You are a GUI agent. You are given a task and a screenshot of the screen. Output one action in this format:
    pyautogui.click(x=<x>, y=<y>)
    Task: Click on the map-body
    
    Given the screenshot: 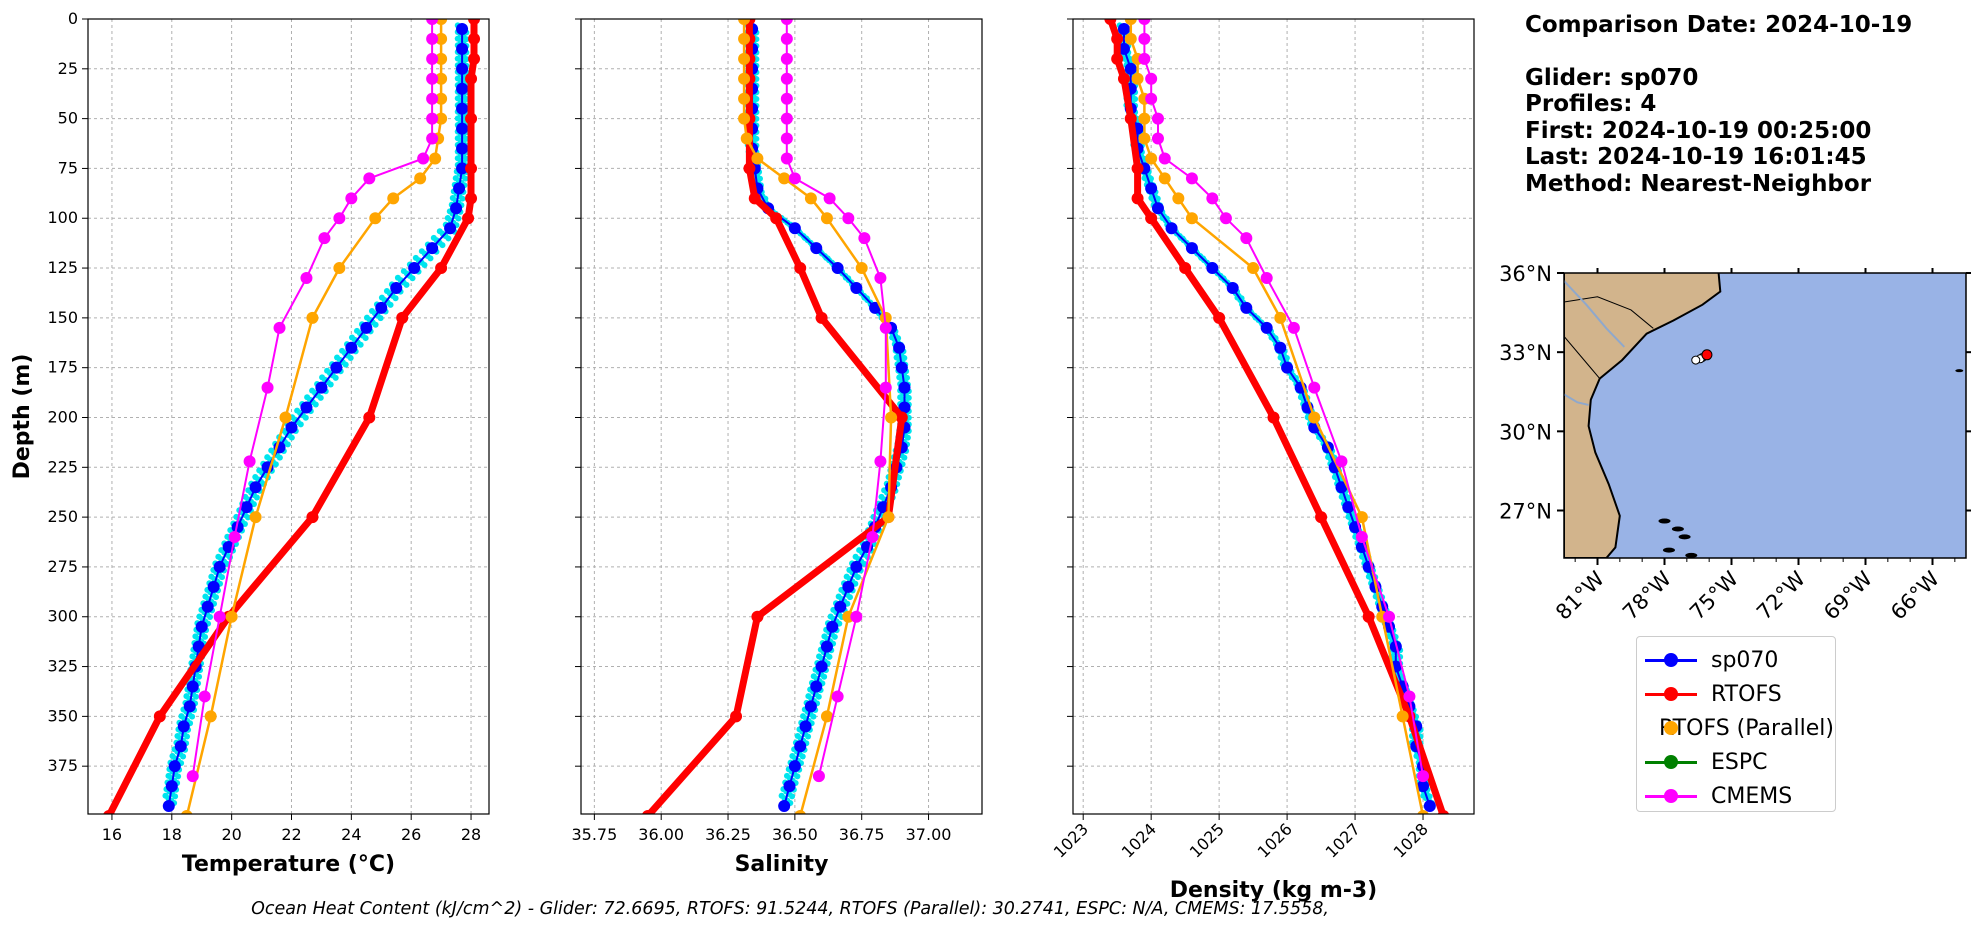 What is the action you would take?
    pyautogui.click(x=1765, y=415)
    